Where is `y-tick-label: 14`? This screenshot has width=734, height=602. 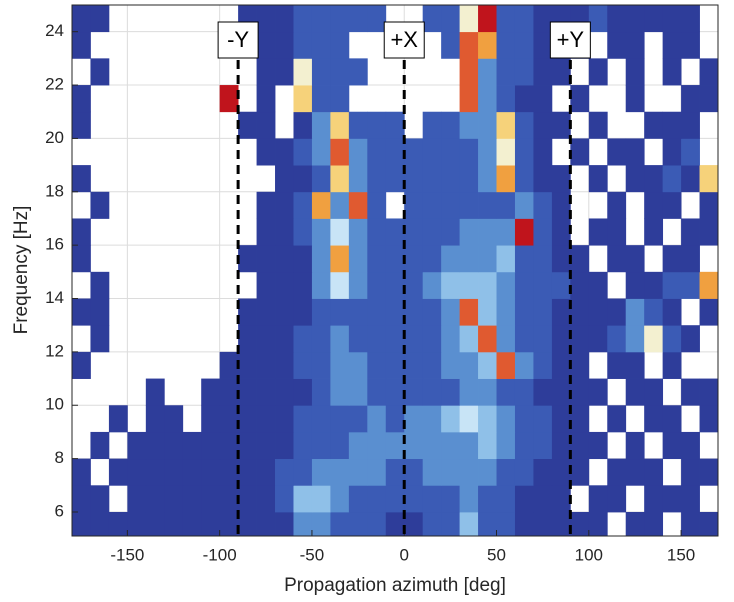
y-tick-label: 14 is located at coordinates (54, 297).